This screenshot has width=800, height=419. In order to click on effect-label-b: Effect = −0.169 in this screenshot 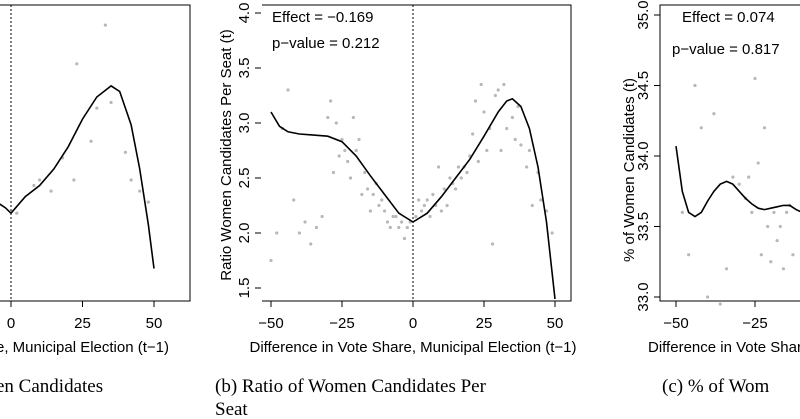, I will do `click(322, 17)`.